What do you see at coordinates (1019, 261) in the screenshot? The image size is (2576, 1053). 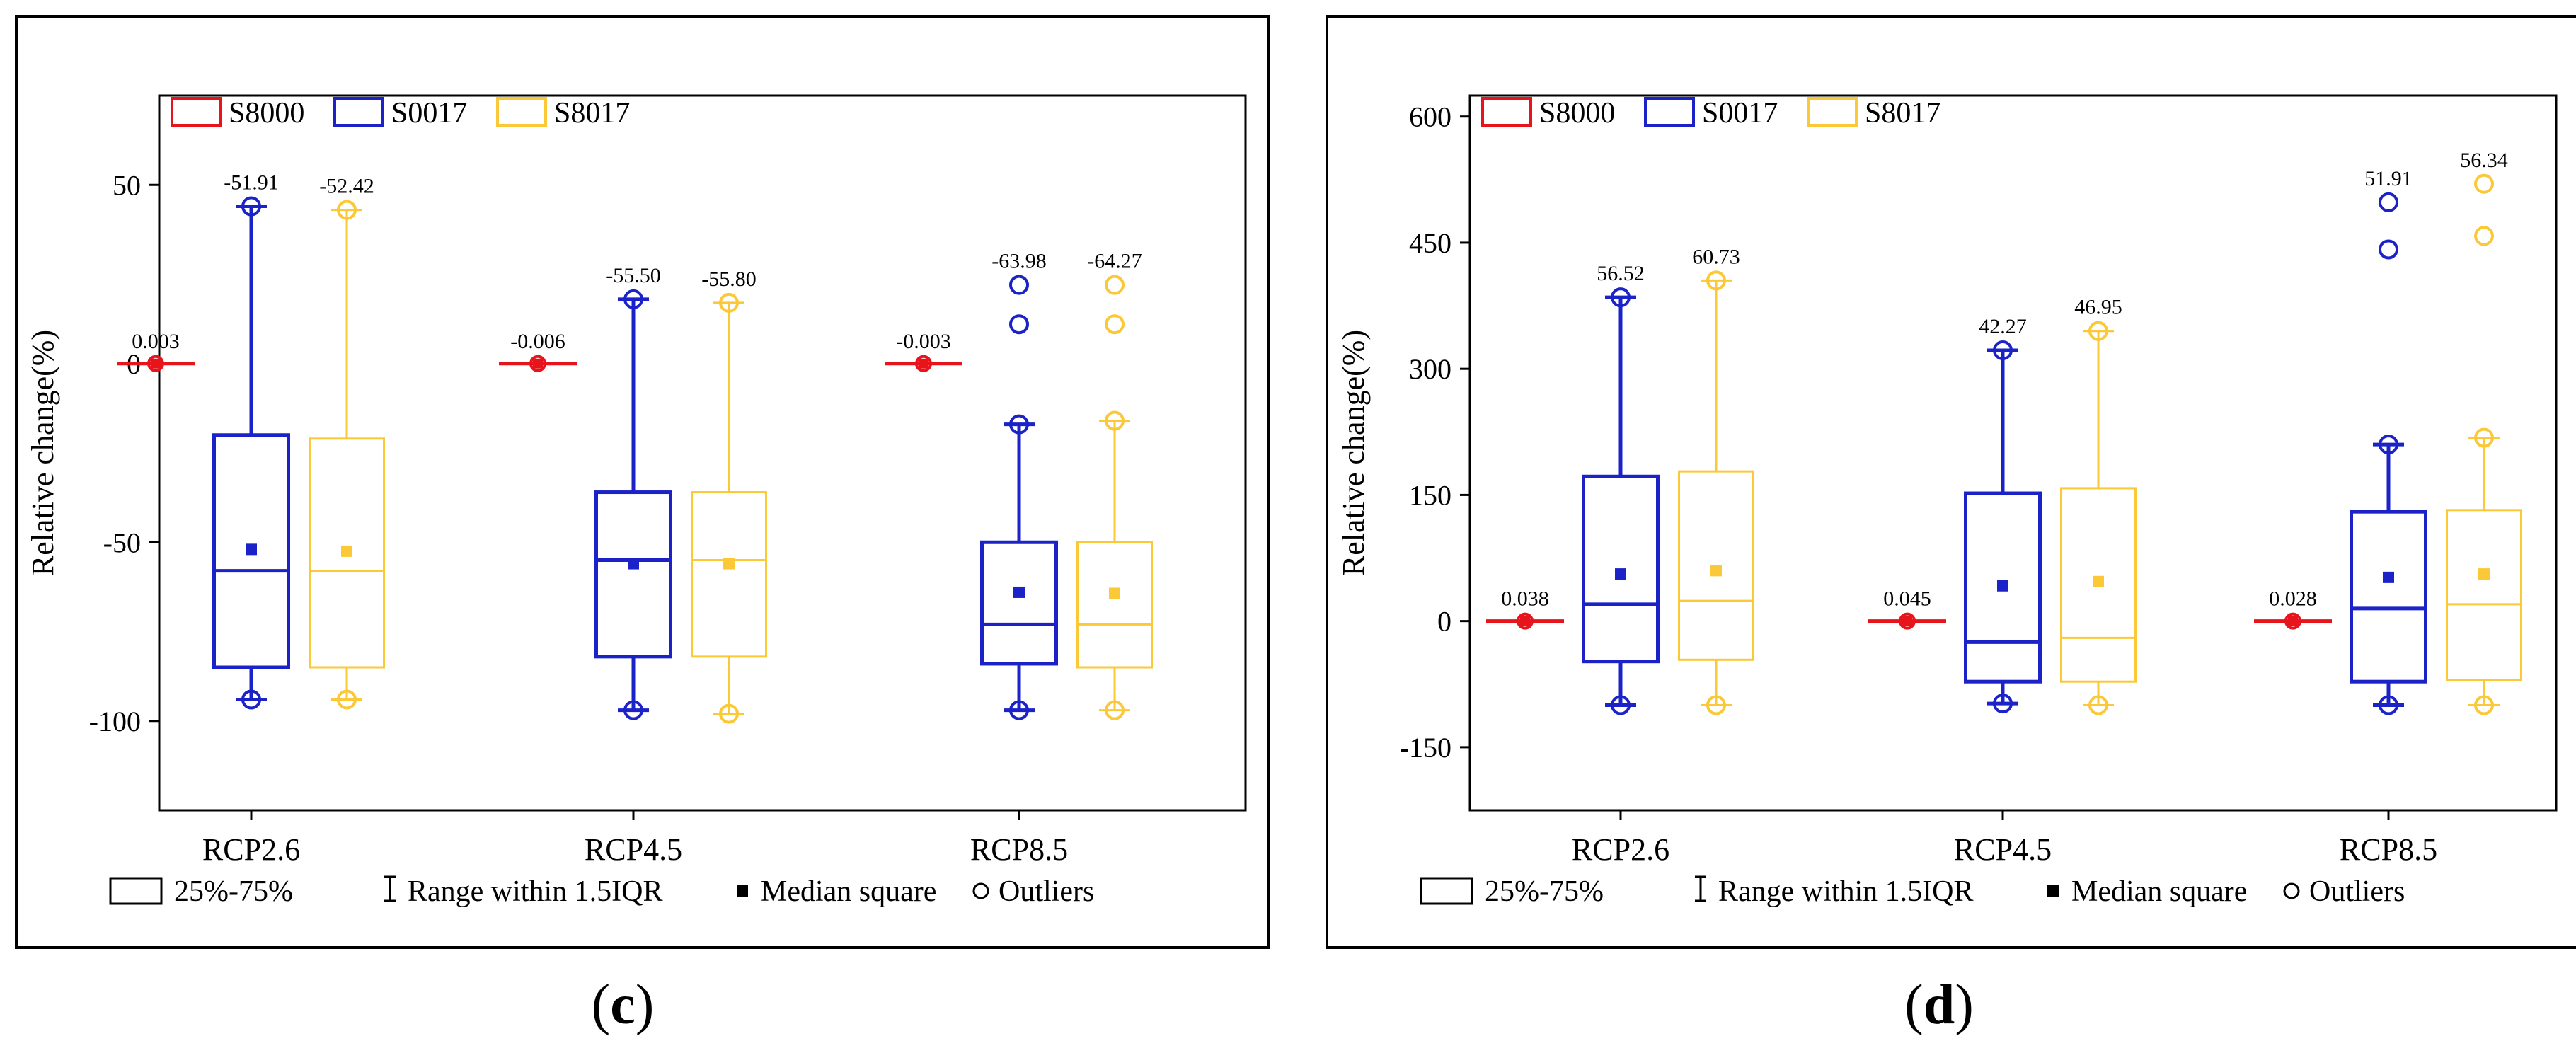 I see `value-label-s0017: -63.98` at bounding box center [1019, 261].